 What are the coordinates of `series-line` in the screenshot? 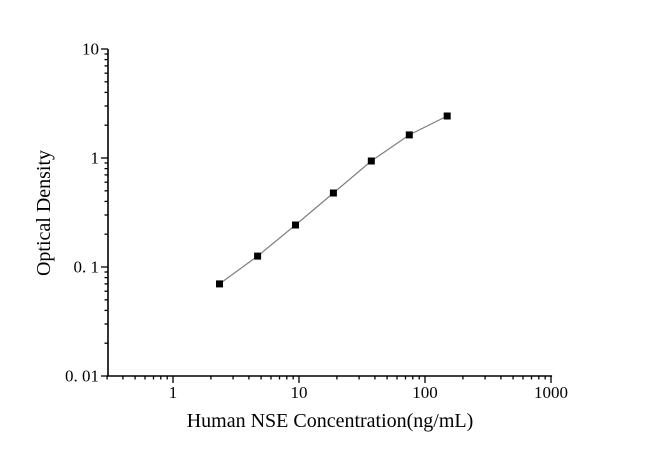 It's located at (333, 200).